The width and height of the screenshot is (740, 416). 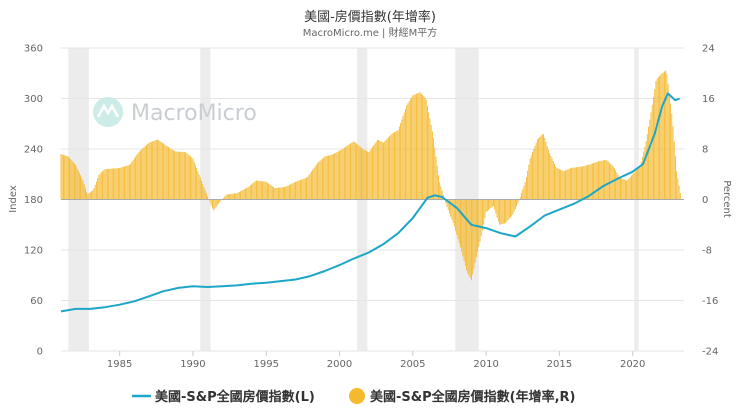 I want to click on y-axis-left-label: Index, so click(x=13, y=199).